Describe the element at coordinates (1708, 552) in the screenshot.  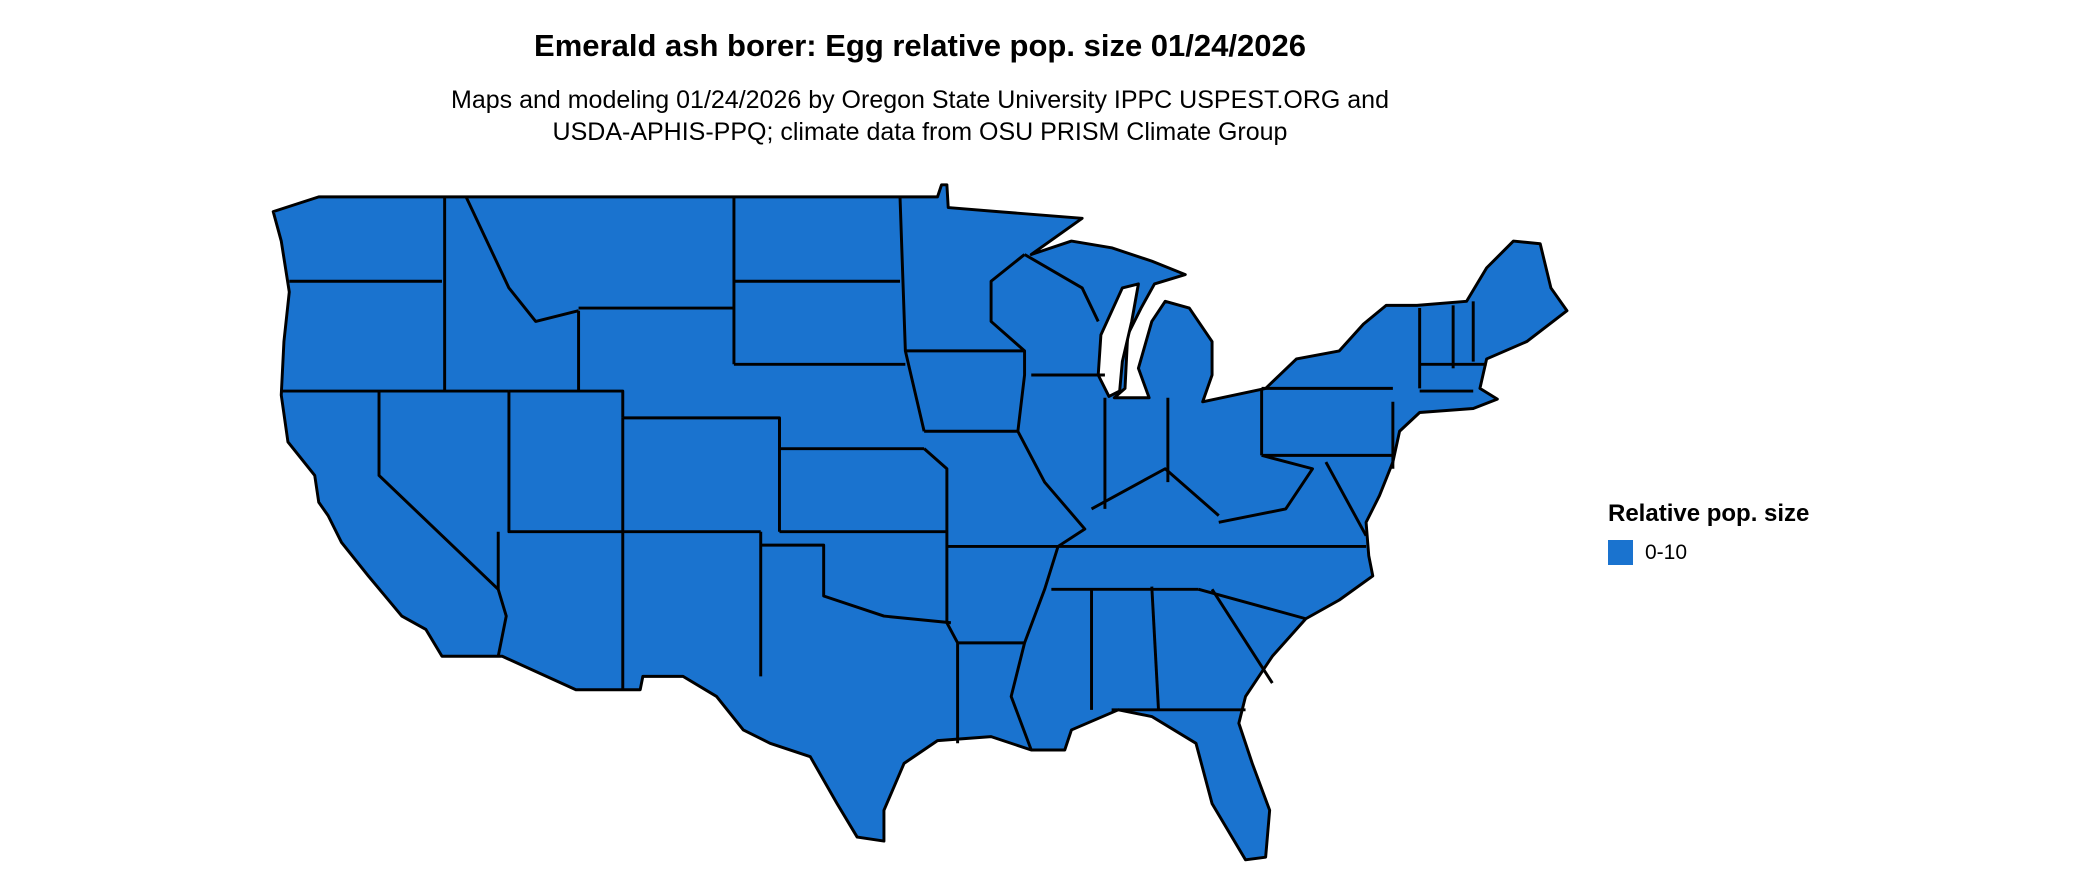
I see `legend-item: 0-10` at that location.